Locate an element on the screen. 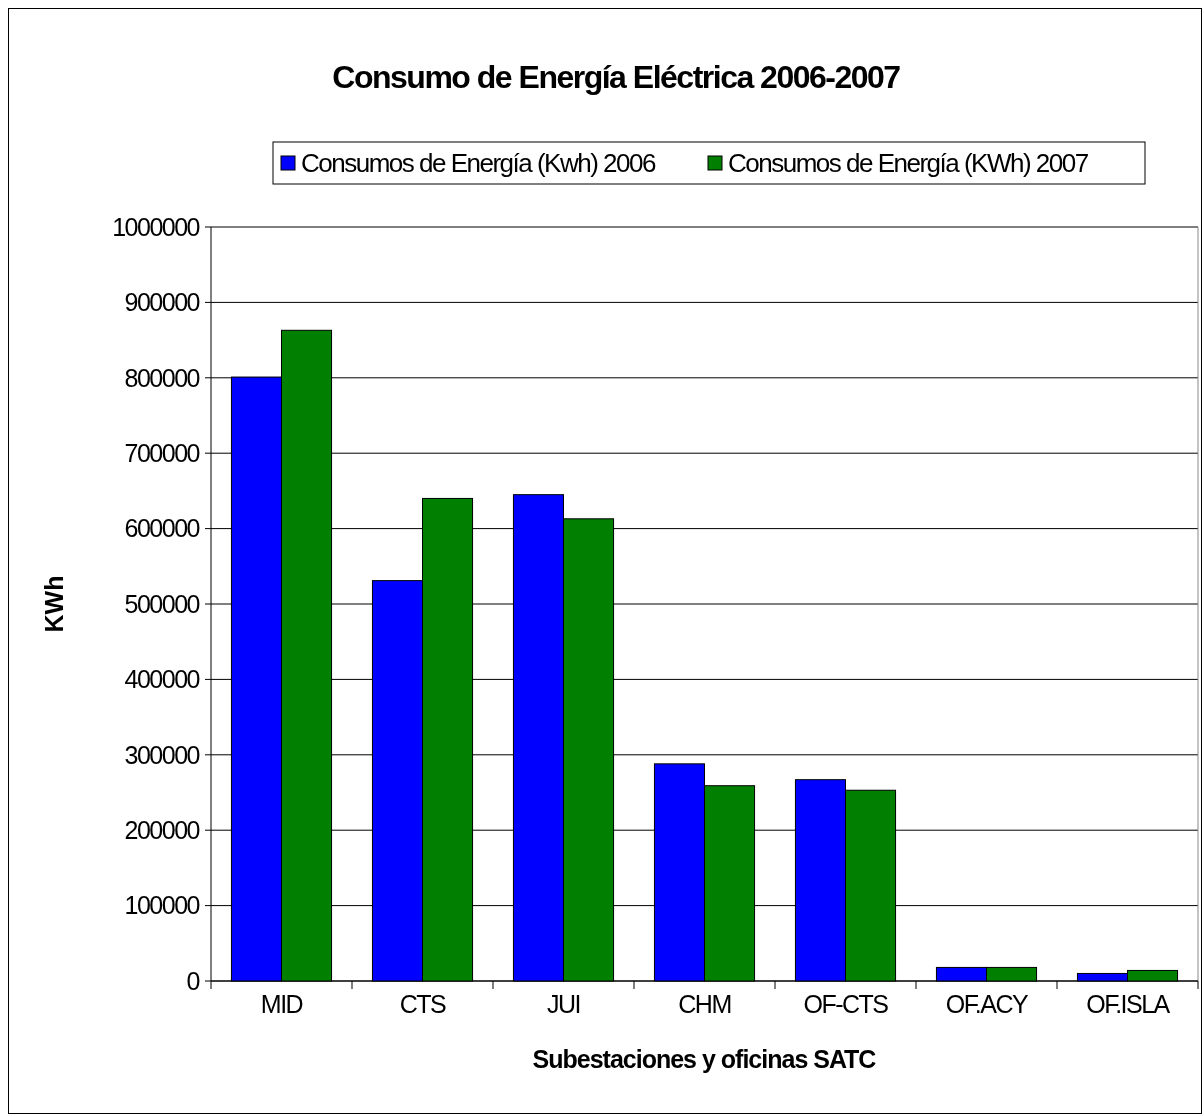  x-tick-label: CHM is located at coordinates (704, 1004).